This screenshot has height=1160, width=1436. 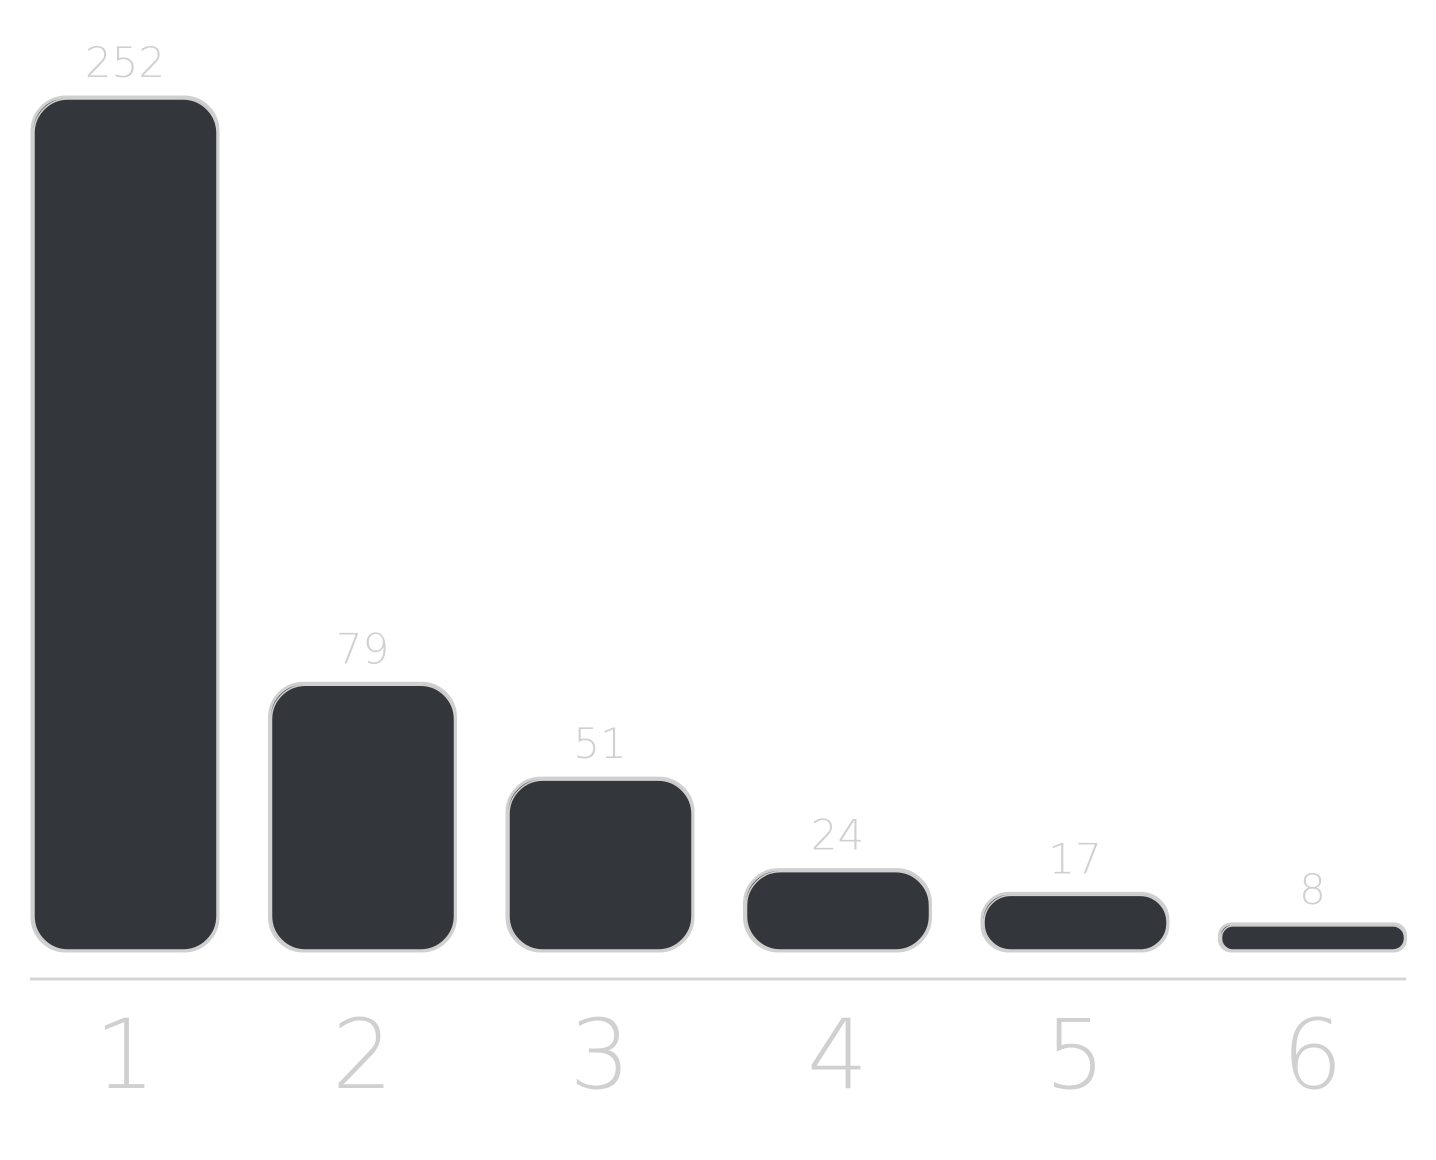 I want to click on x-tick-labels-group: 1 2 3 4 5 6, so click(x=718, y=1055).